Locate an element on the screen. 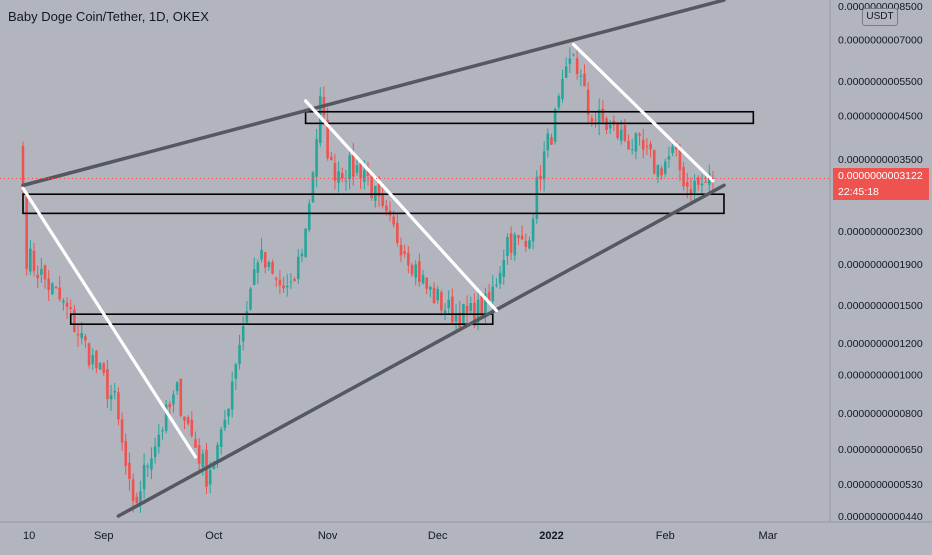 The width and height of the screenshot is (932, 555). price-axis-label: 0.0000000007000 is located at coordinates (880, 40).